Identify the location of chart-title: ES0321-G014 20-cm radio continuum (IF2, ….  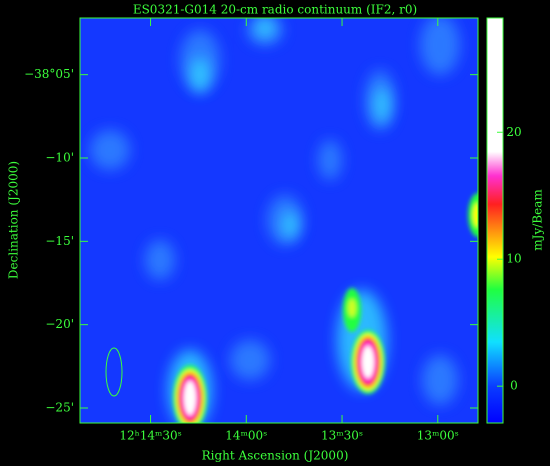
(275, 10).